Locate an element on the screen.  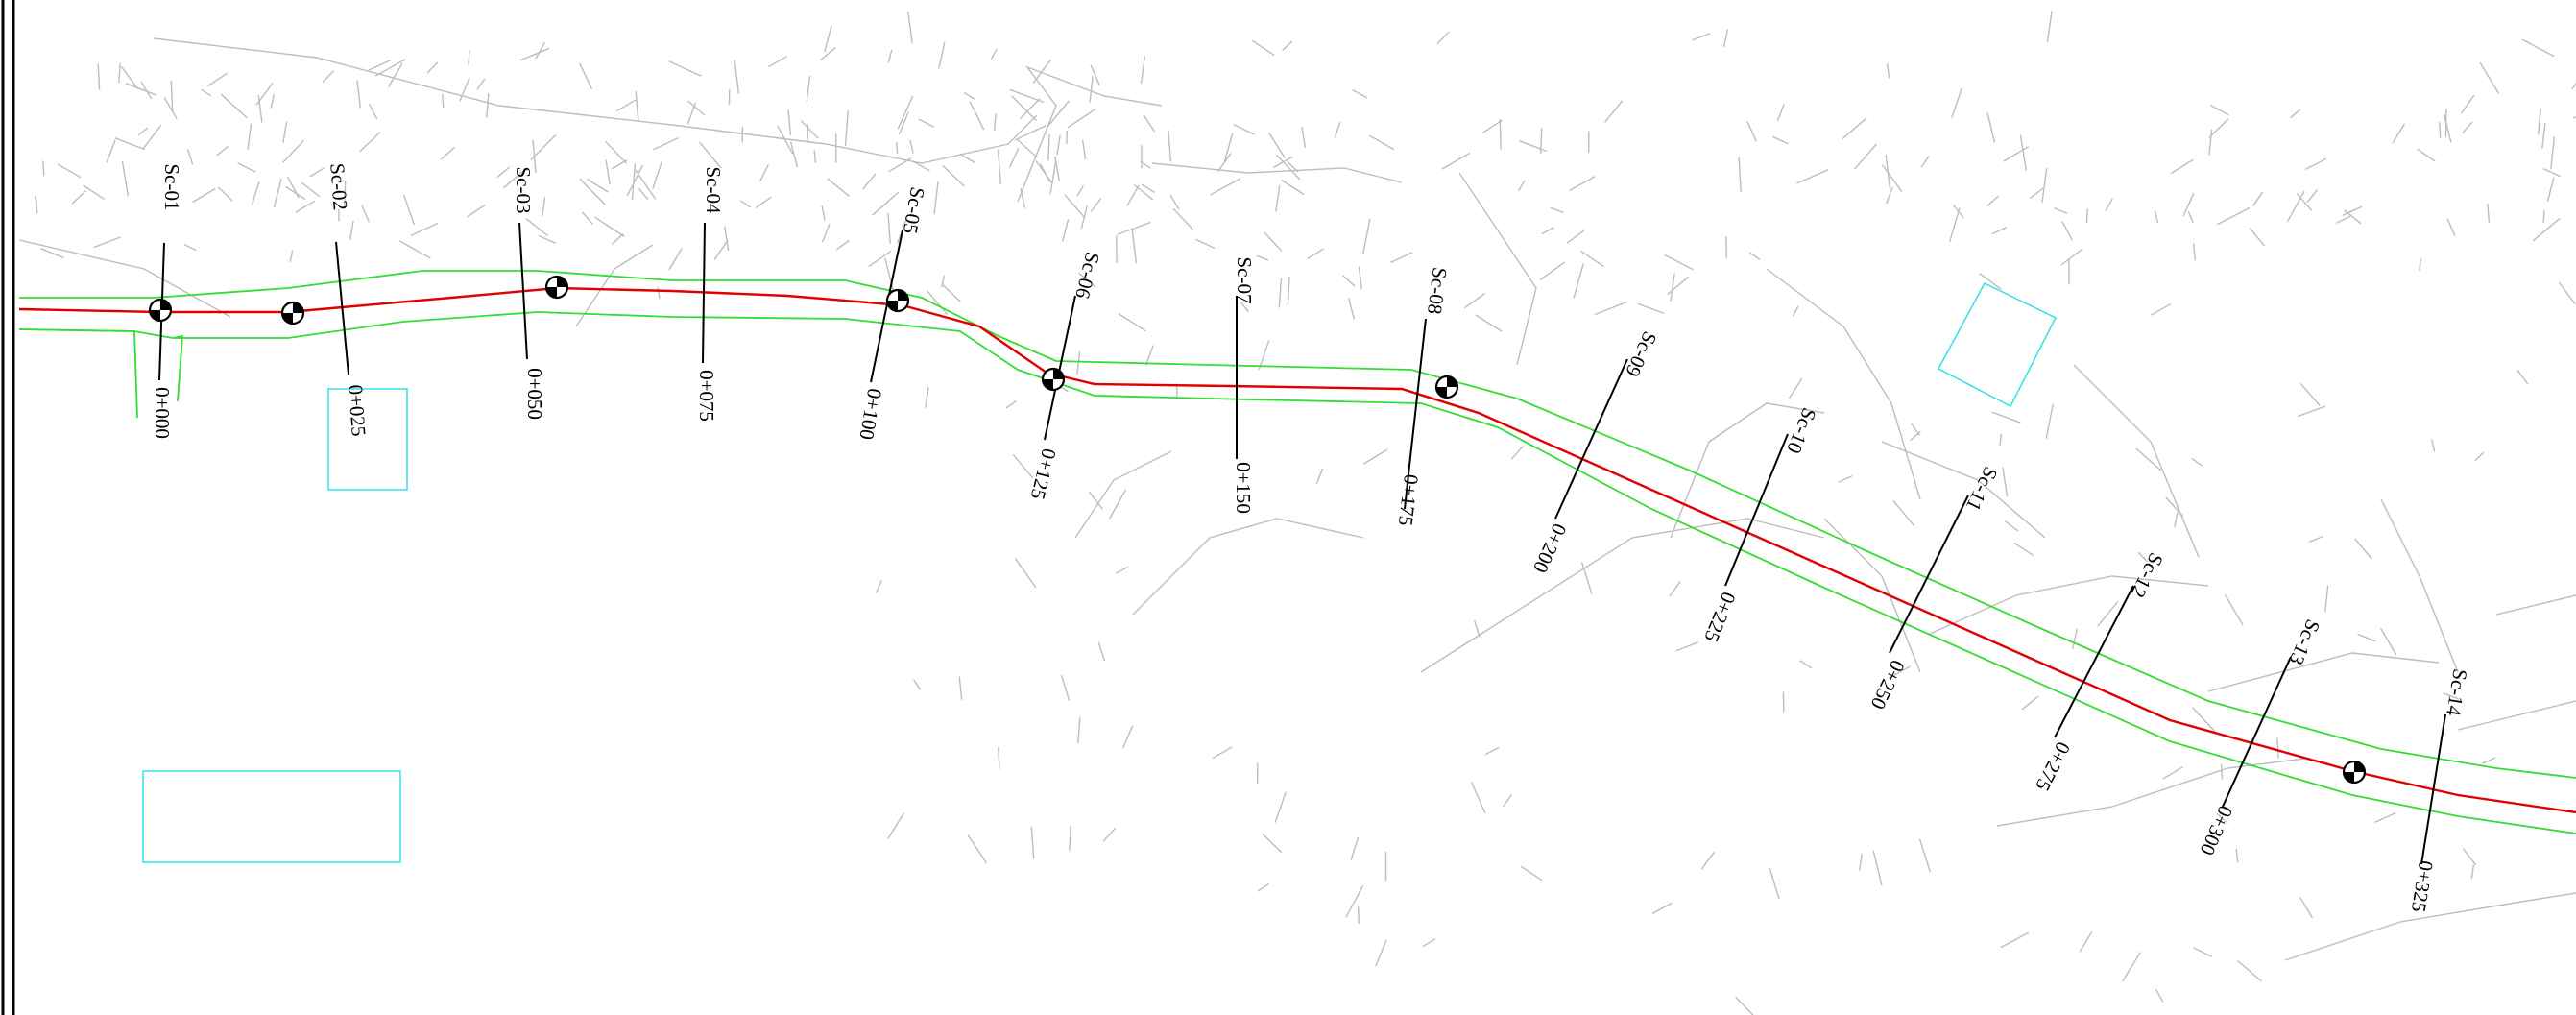
station-label: 0+225 is located at coordinates (1719, 617).